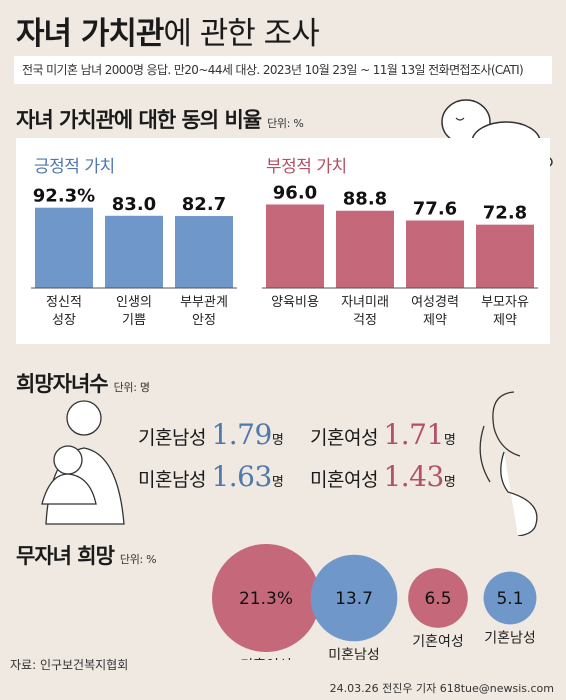  I want to click on bar-value-label: 96.0, so click(295, 192).